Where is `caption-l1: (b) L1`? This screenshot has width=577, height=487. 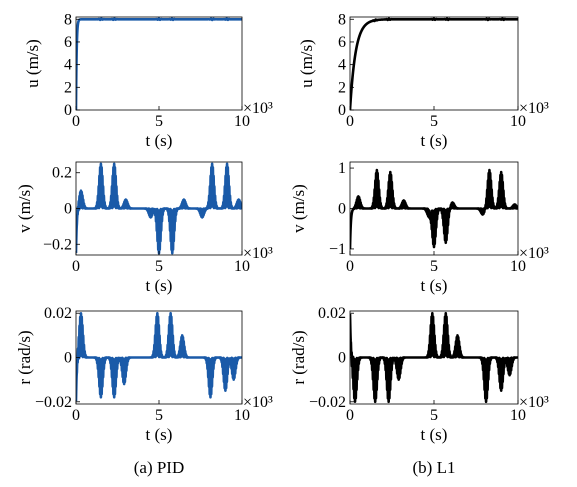
caption-l1: (b) L1 is located at coordinates (434, 467).